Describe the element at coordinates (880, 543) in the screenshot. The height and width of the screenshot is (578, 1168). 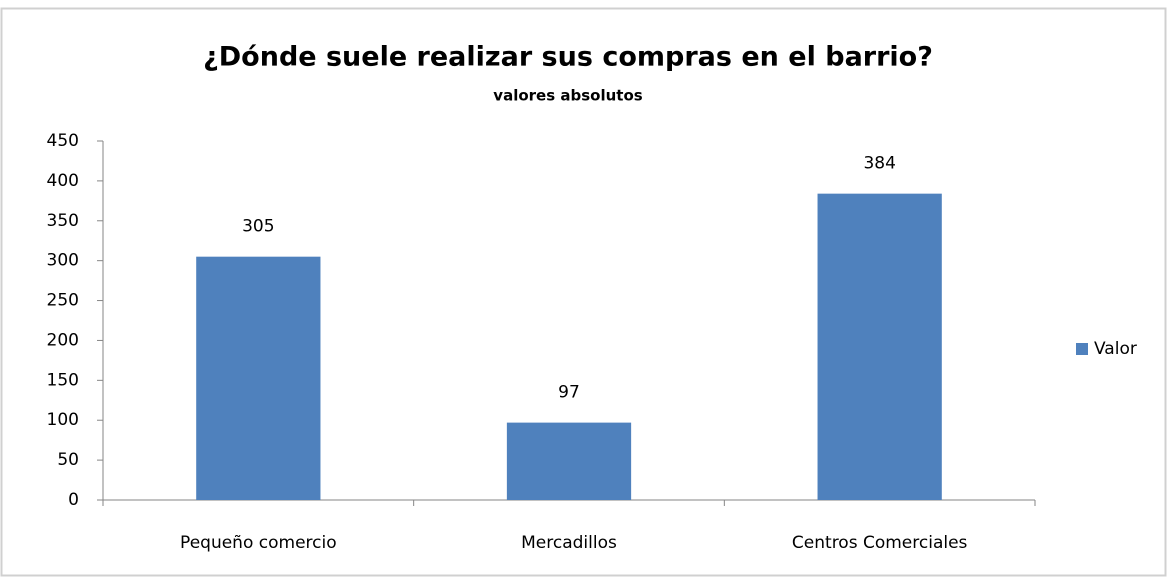
I see `x-tick-label: Centros Comerciales` at that location.